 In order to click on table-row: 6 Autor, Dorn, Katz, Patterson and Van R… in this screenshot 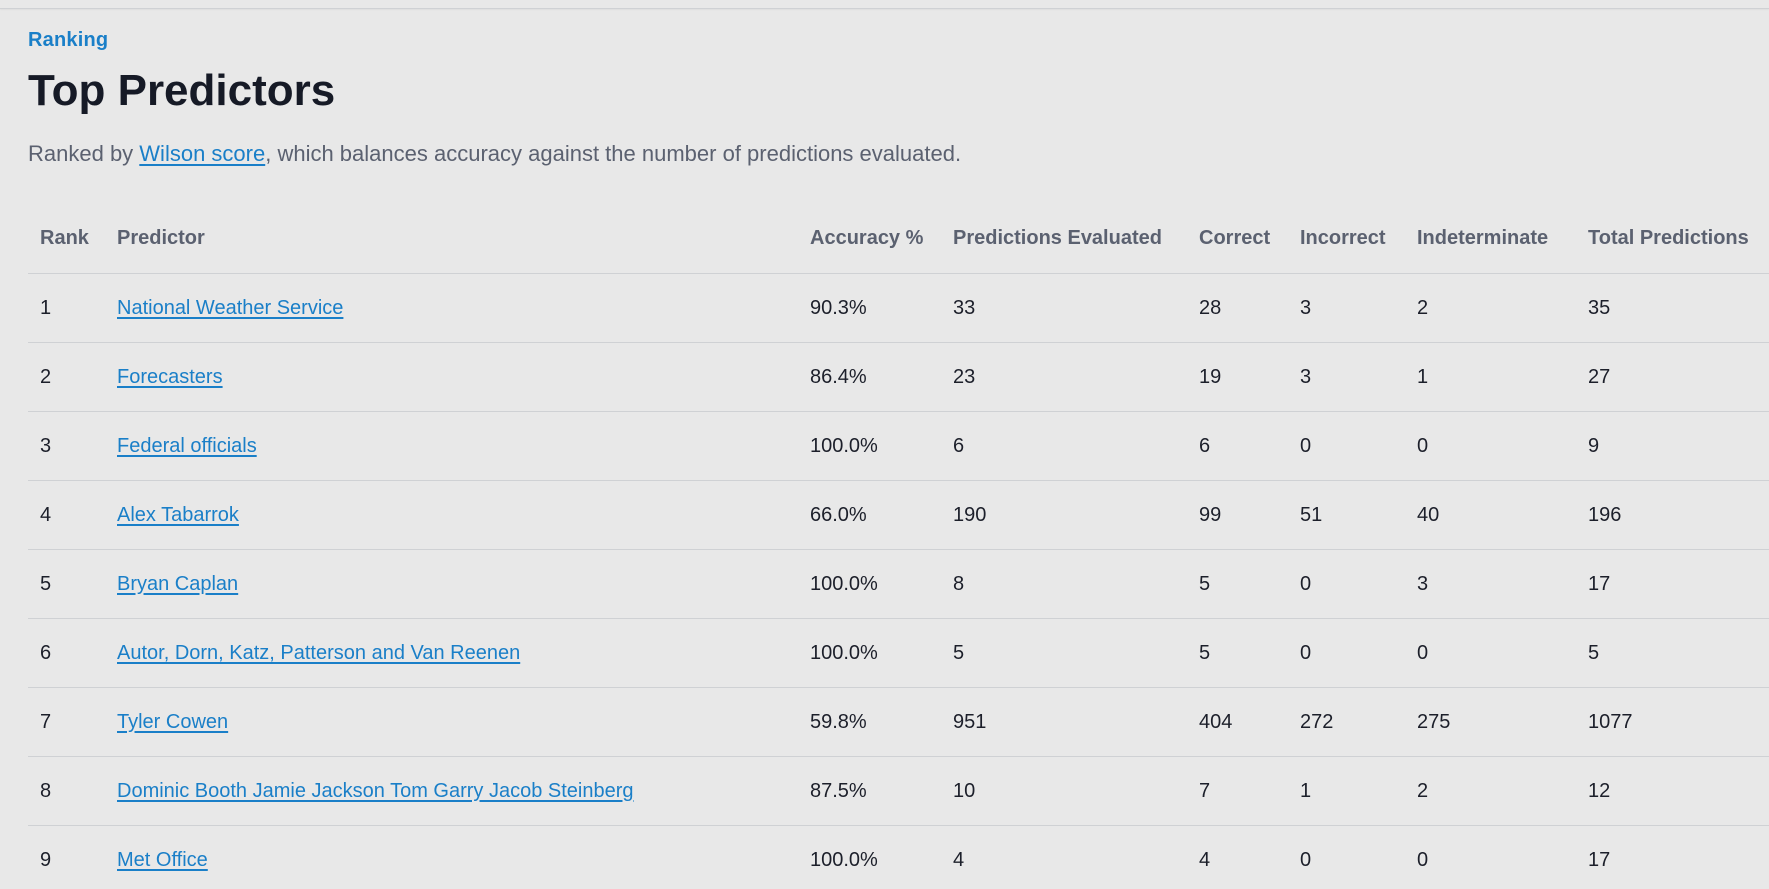, I will do `click(898, 653)`.